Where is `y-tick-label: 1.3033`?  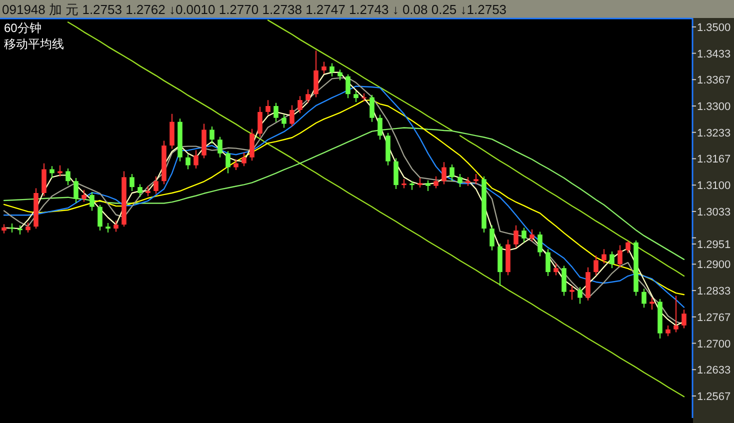
y-tick-label: 1.3033 is located at coordinates (714, 212).